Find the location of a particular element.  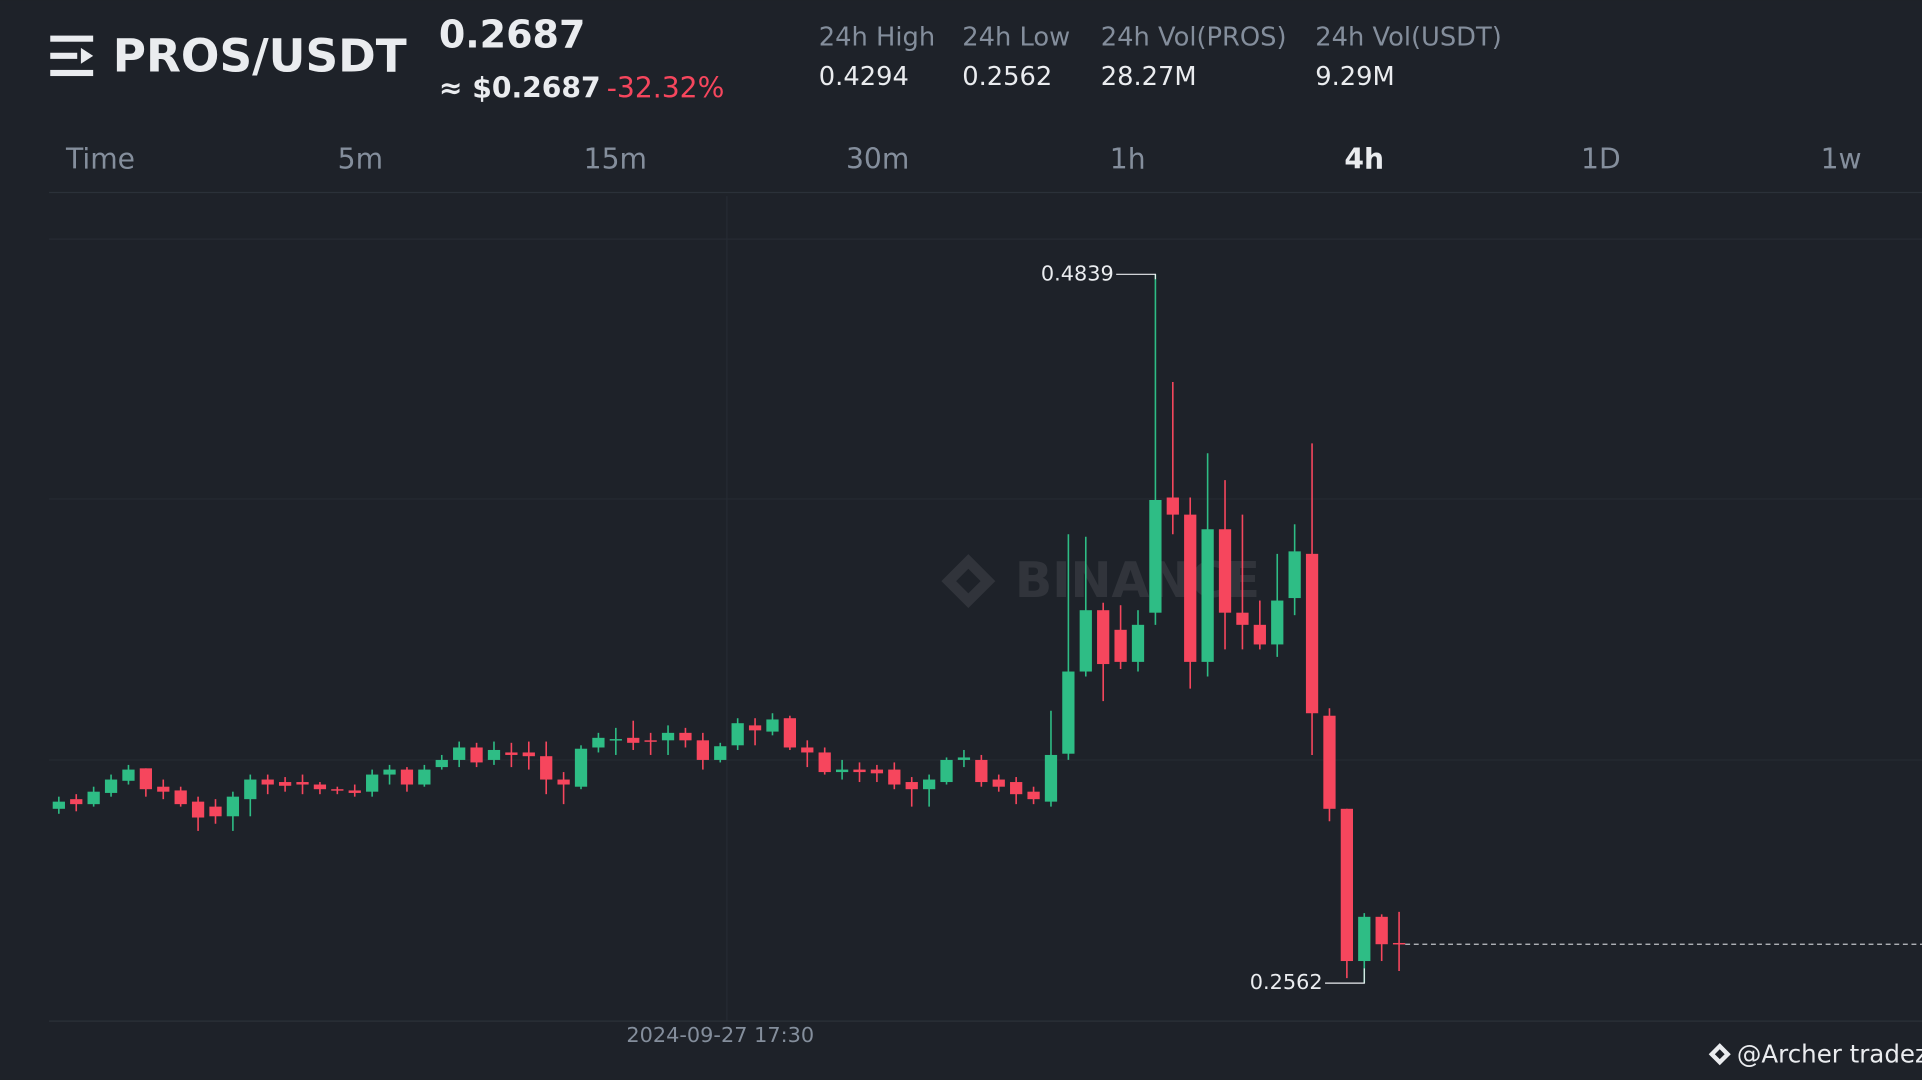

credit: @Archer tradez is located at coordinates (1815, 1053).